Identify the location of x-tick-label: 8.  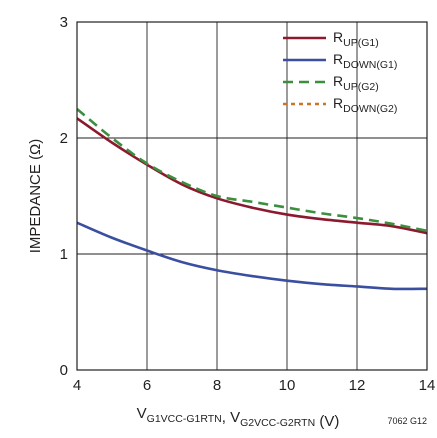
(217, 385).